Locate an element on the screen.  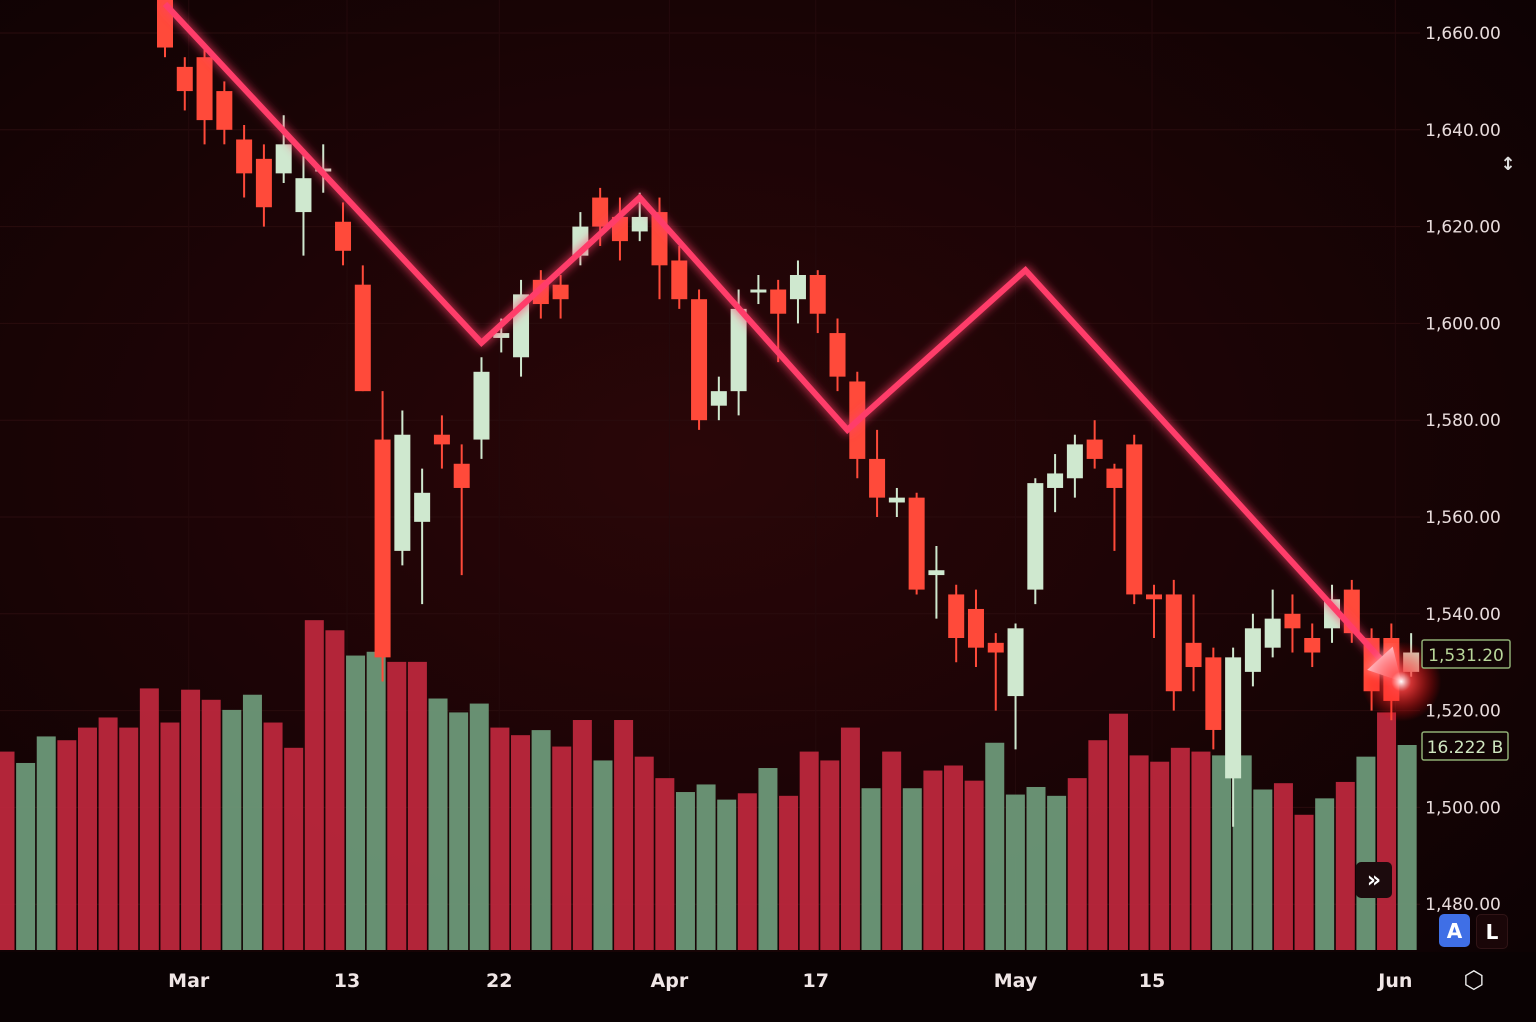
price-tick-label: 1,560.00 is located at coordinates (1463, 518).